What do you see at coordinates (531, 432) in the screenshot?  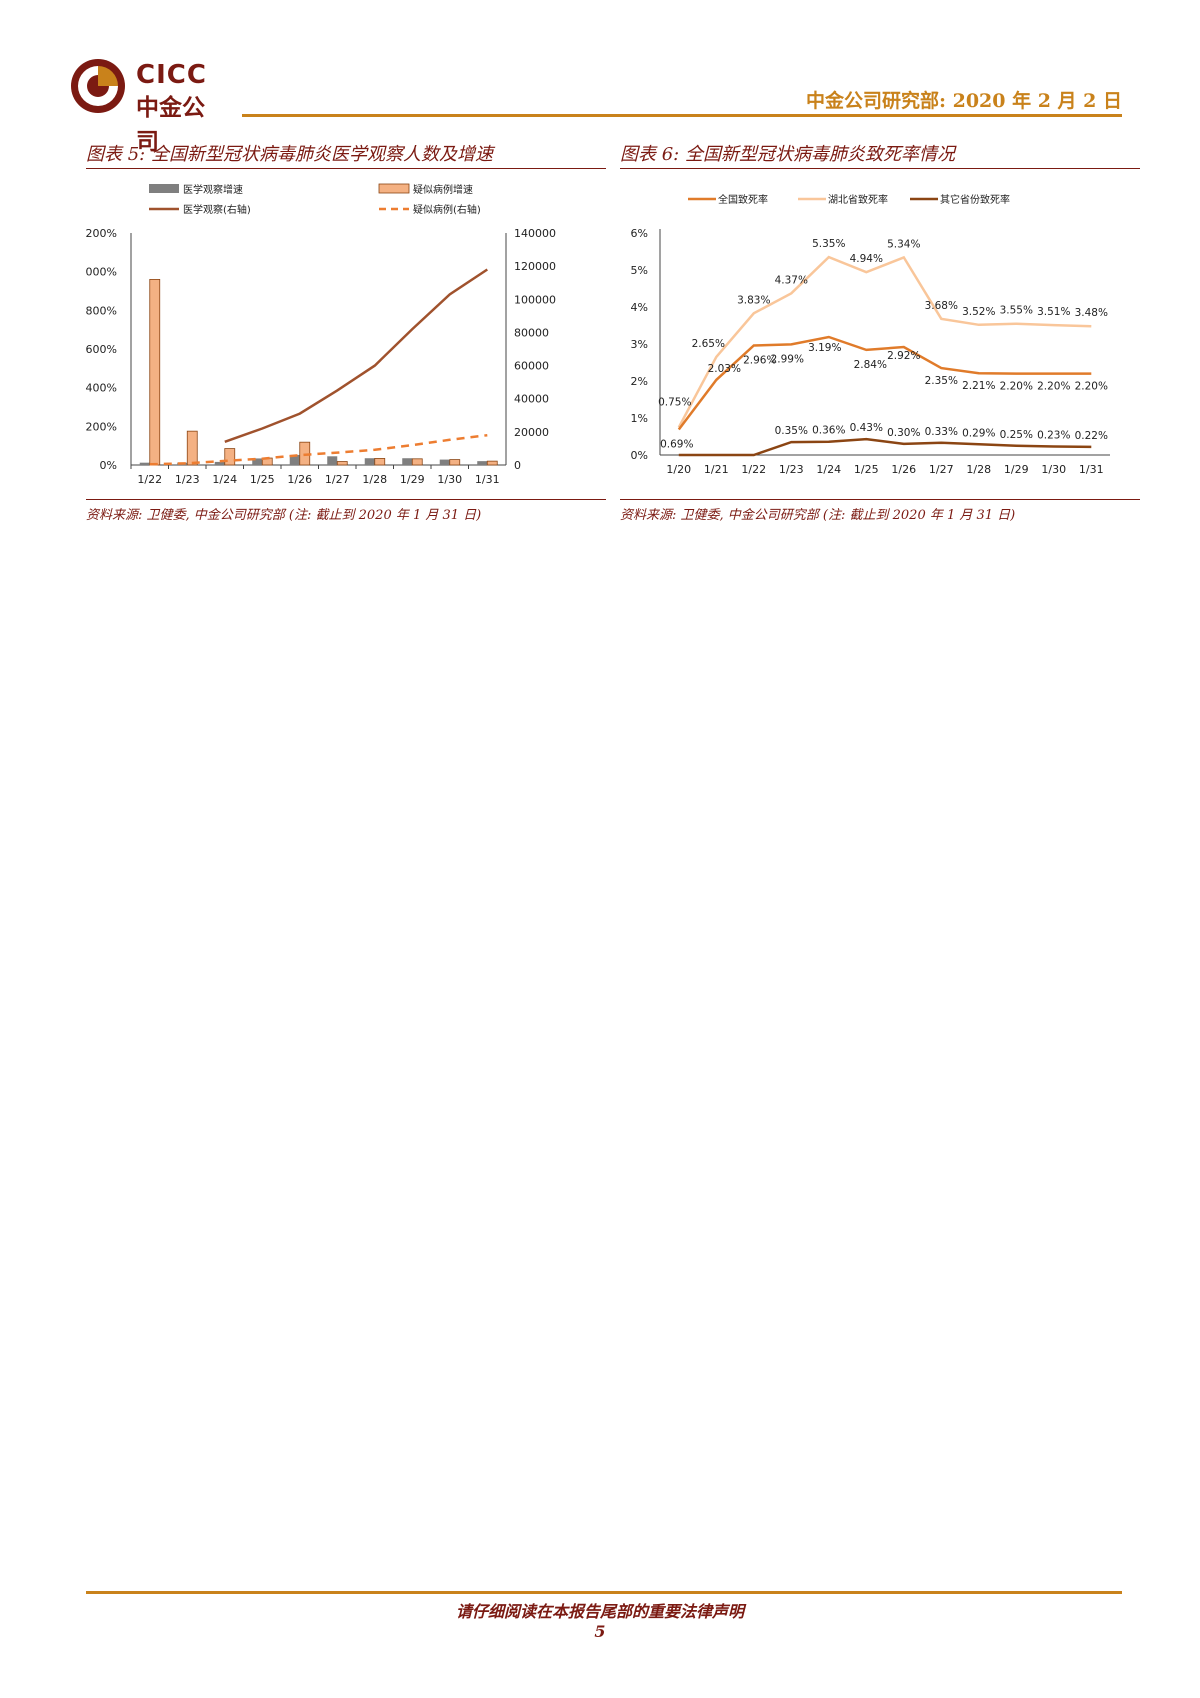 I see `chart5-y2-tick: 20000` at bounding box center [531, 432].